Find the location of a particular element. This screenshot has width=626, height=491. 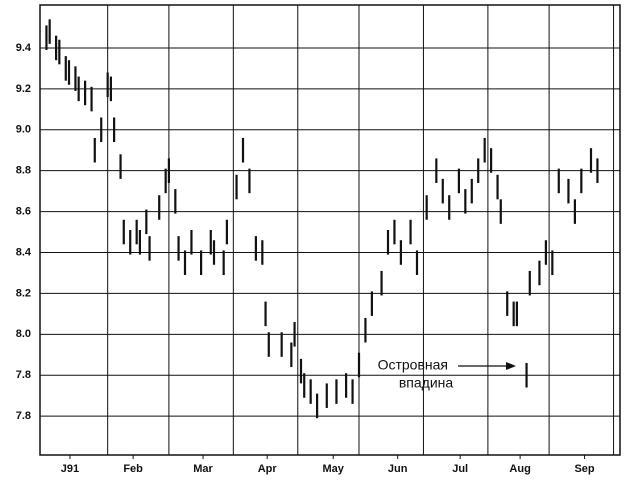

y-tick-label: 8.0 is located at coordinates (23, 334).